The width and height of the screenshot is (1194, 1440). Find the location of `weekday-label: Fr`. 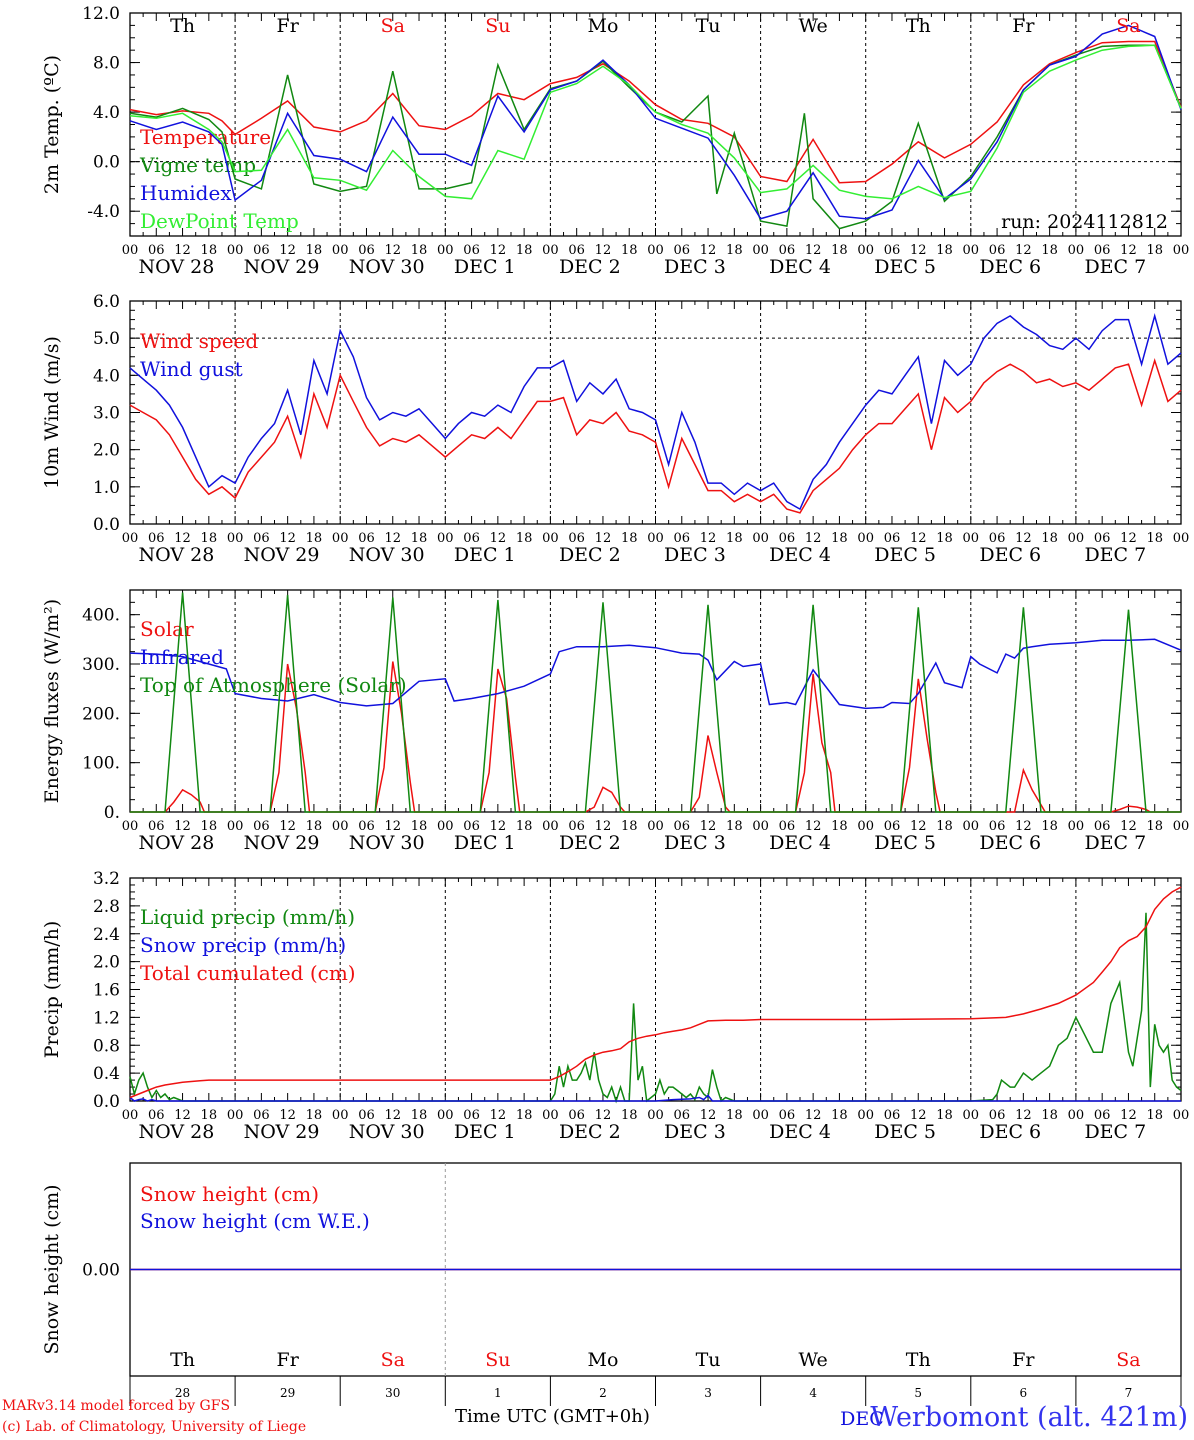

weekday-label: Fr is located at coordinates (1023, 1360).